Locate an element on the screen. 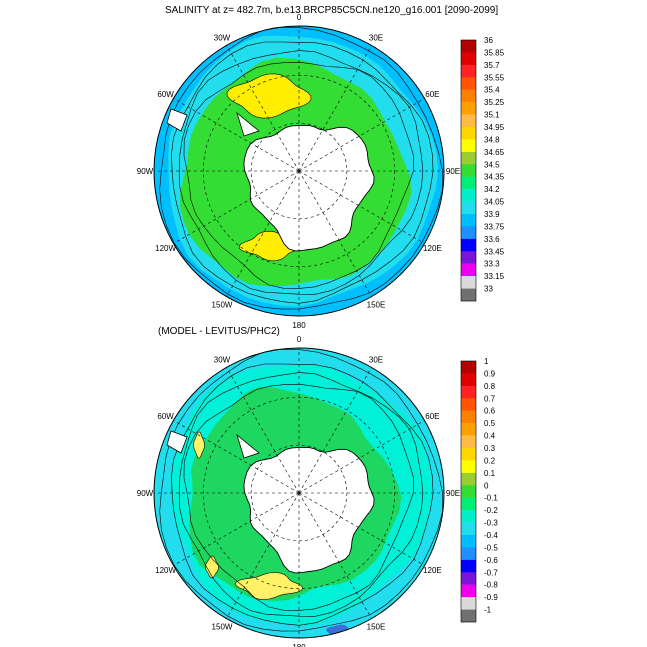 The height and width of the screenshot is (647, 647). colorbar-label: -0.9 is located at coordinates (491, 597).